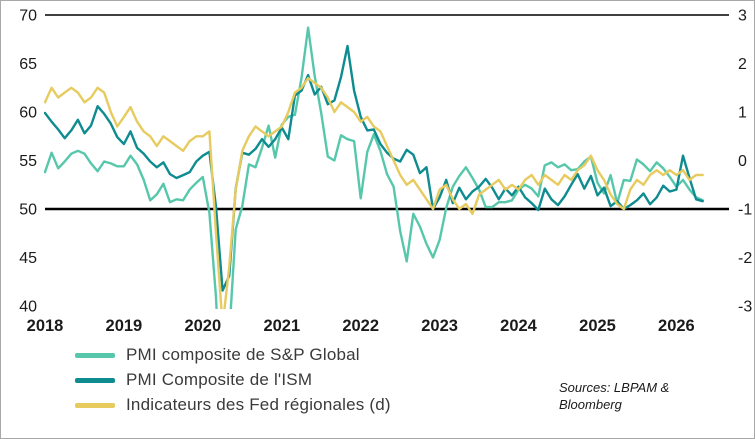 Image resolution: width=755 pixels, height=439 pixels. What do you see at coordinates (614, 396) in the screenshot?
I see `sources-note: Sources: LBPAM & Bloomberg` at bounding box center [614, 396].